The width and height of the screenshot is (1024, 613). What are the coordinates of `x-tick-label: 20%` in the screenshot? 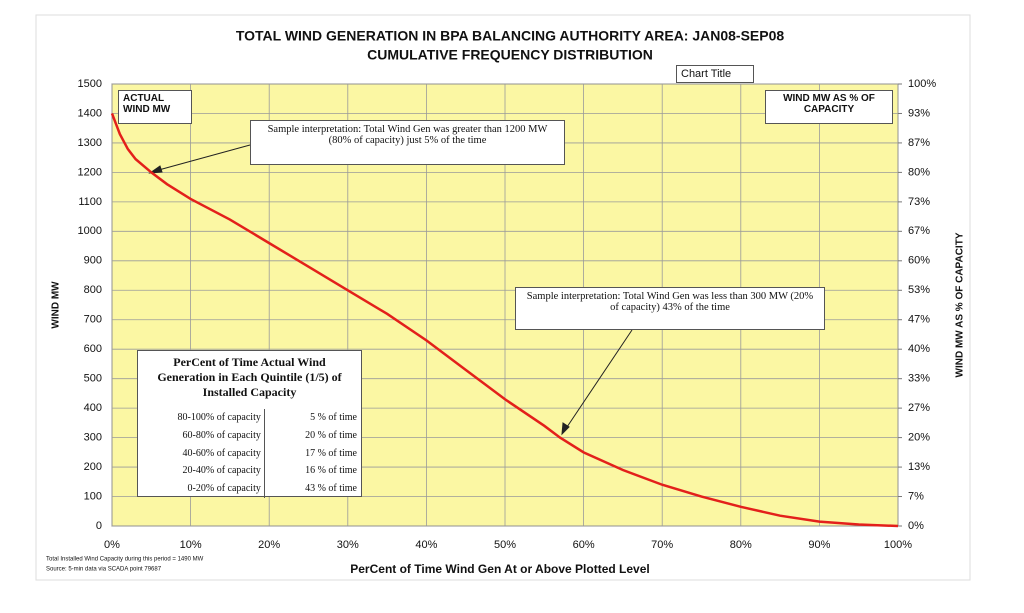 It's located at (269, 545).